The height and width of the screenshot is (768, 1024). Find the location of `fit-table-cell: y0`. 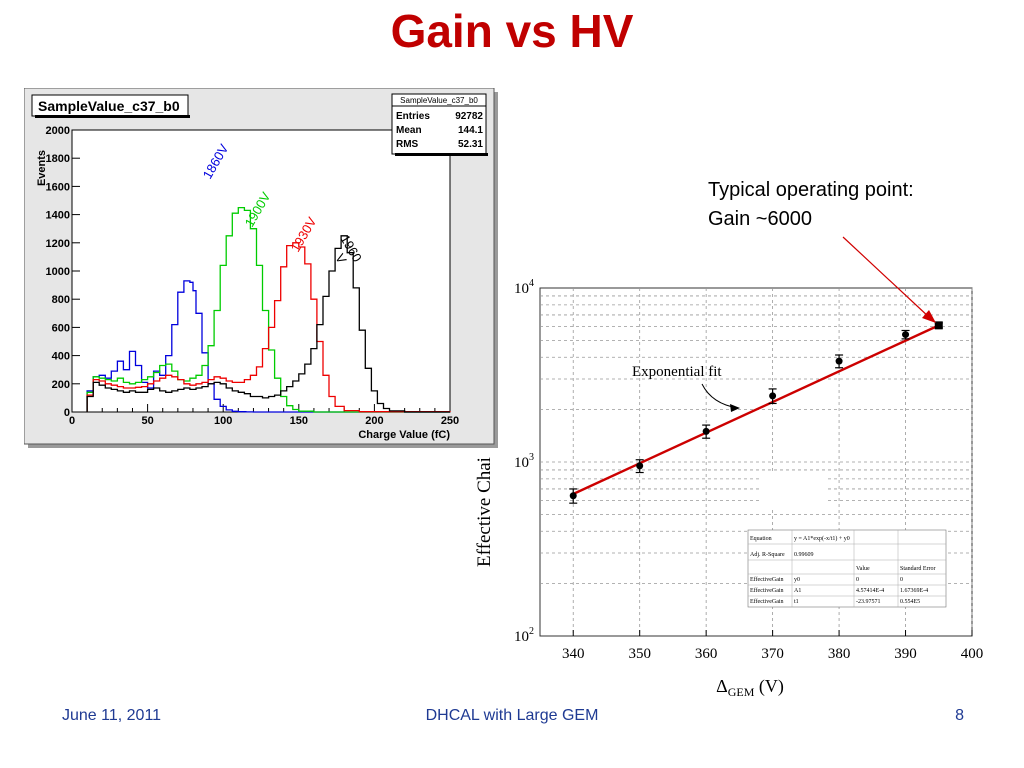

fit-table-cell: y0 is located at coordinates (797, 580).